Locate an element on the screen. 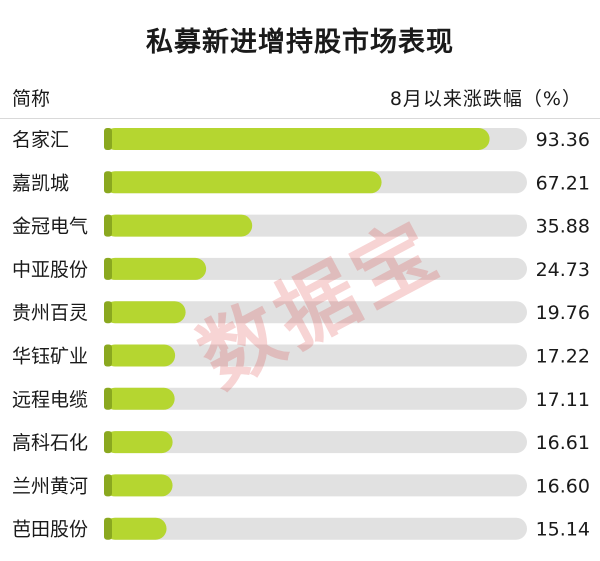 The width and height of the screenshot is (600, 561). category-label: 金冠电气 is located at coordinates (50, 227).